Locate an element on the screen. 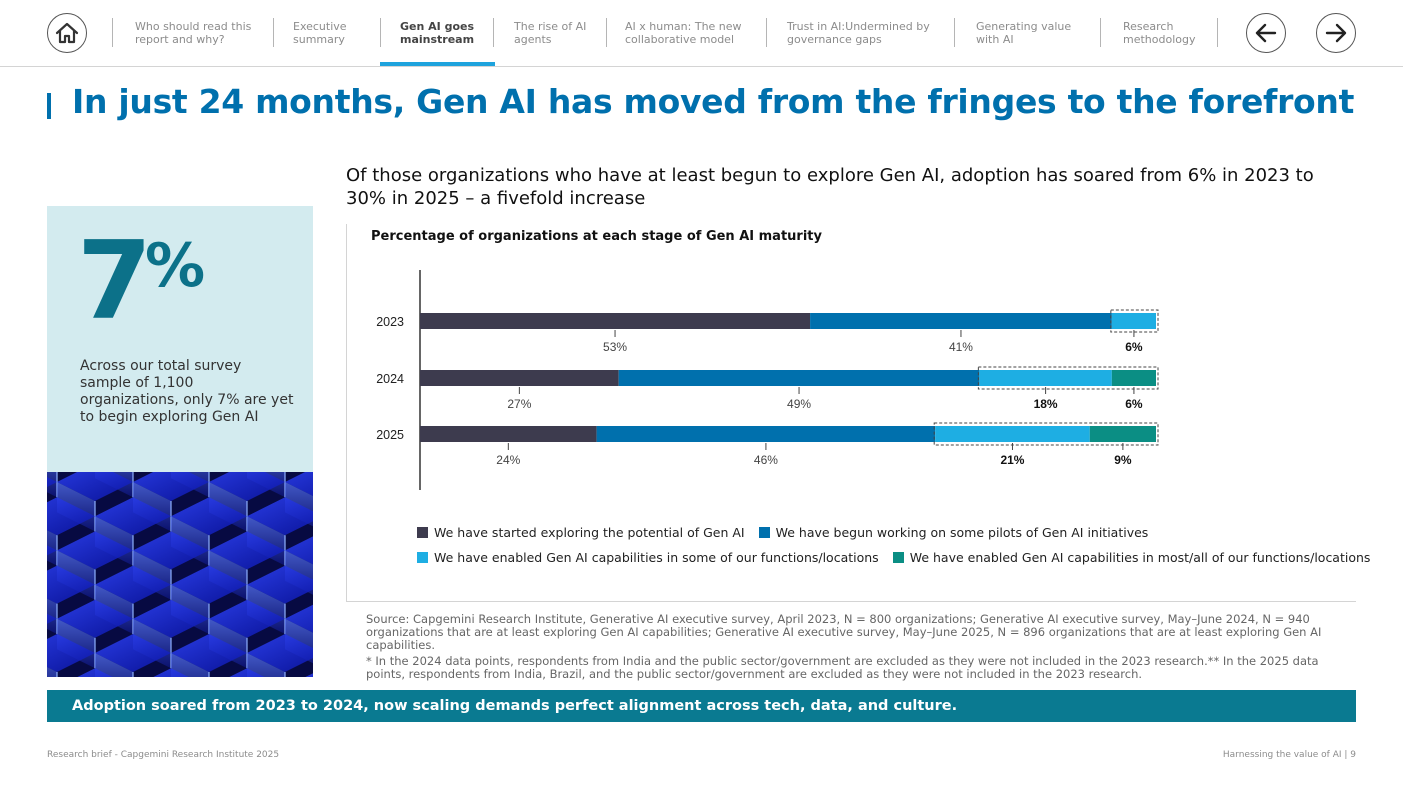  data-label: 46% is located at coordinates (766, 460).